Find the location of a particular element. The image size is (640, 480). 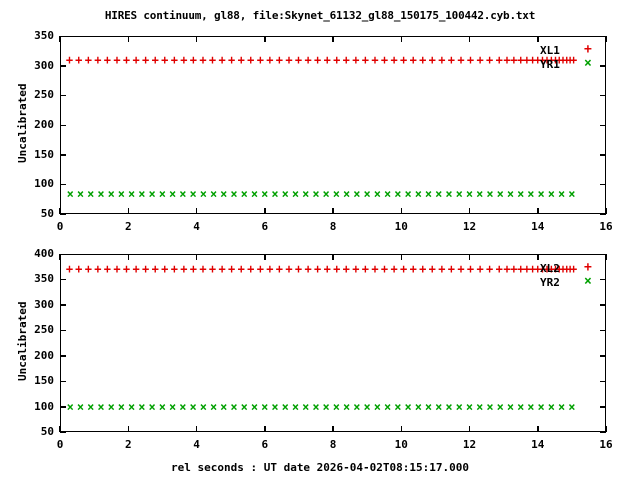

legend-label-xl2: XL2 is located at coordinates (550, 268).